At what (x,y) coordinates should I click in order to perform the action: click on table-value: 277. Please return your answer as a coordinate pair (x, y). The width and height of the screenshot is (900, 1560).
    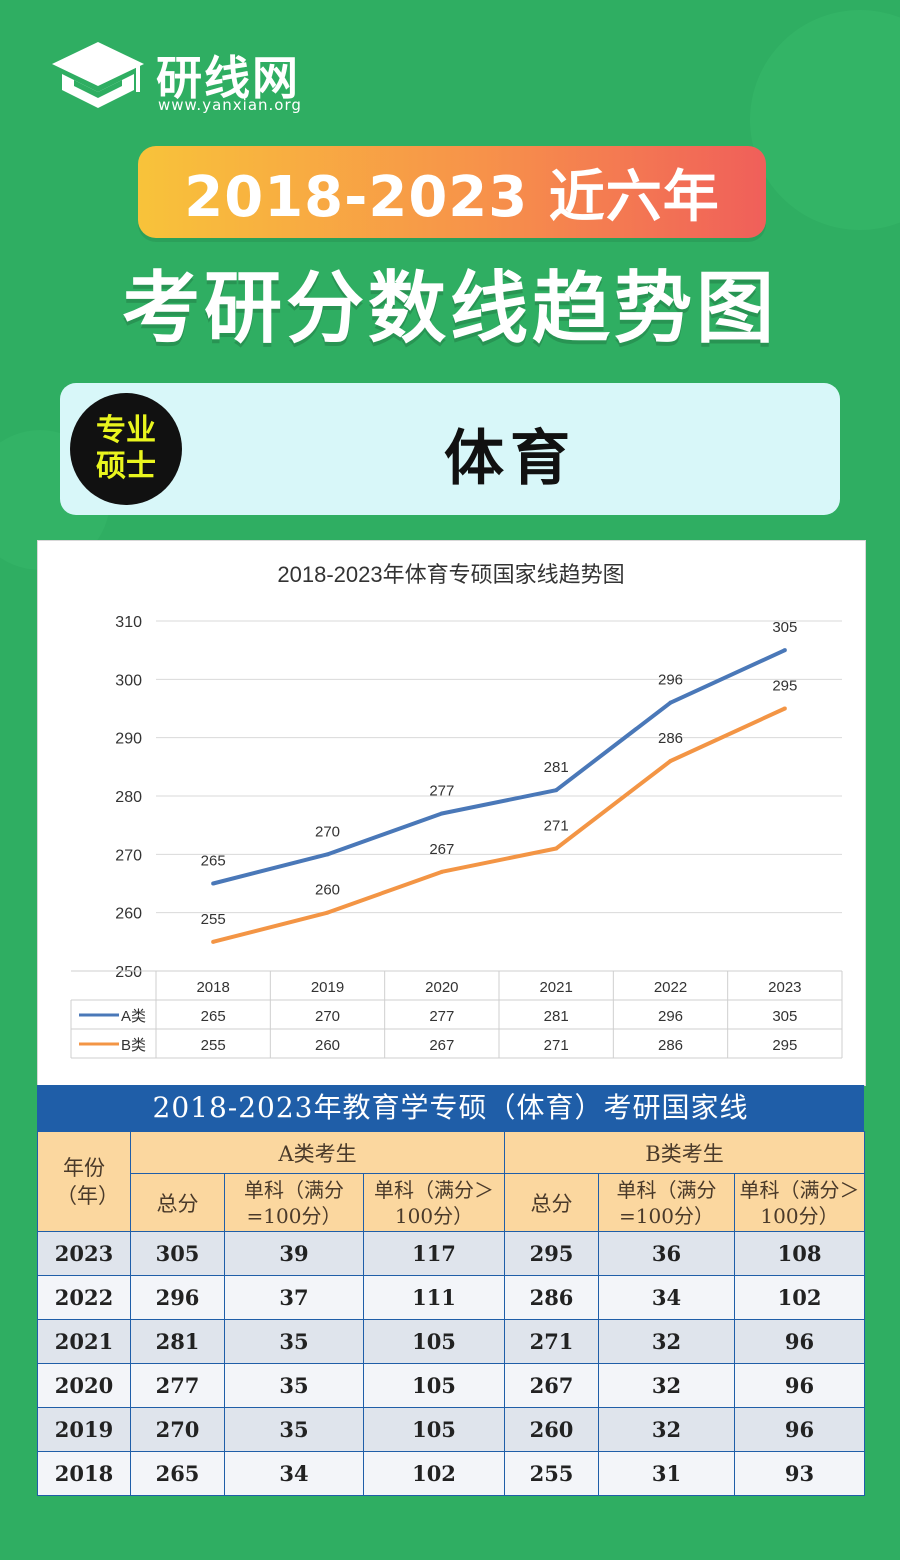
    Looking at the image, I should click on (441, 1016).